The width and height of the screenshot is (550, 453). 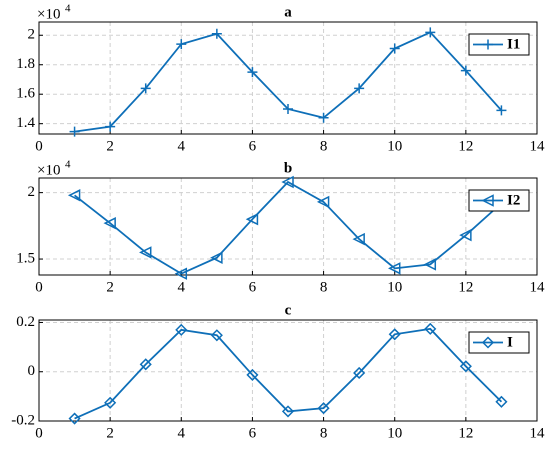 I want to click on y-tick-label: 0, so click(x=32, y=371).